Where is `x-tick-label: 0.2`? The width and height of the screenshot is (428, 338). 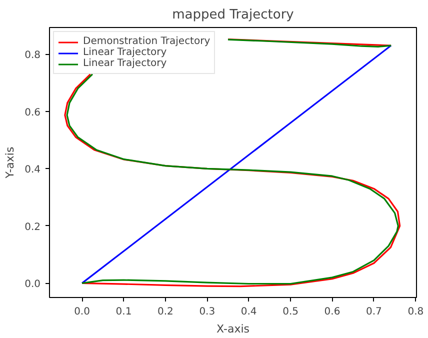
x-tick-label: 0.2 is located at coordinates (165, 312).